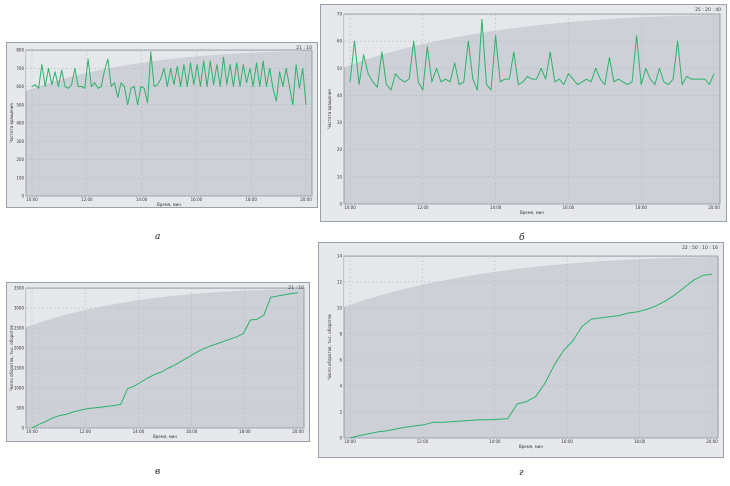 This screenshot has width=730, height=486. Describe the element at coordinates (158, 237) in the screenshot. I see `caption-a: а` at that location.